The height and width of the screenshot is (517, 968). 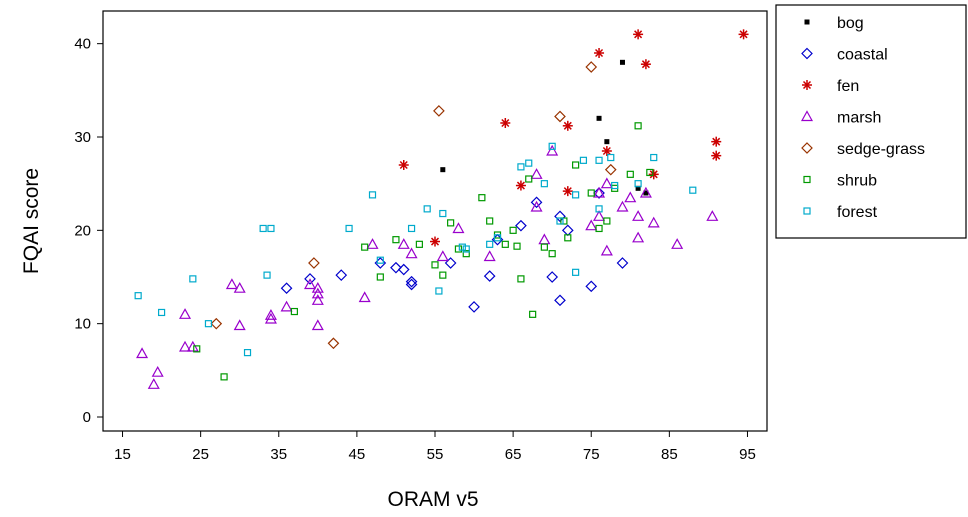 What do you see at coordinates (807, 211) in the screenshot?
I see `legend-marker-forest` at bounding box center [807, 211].